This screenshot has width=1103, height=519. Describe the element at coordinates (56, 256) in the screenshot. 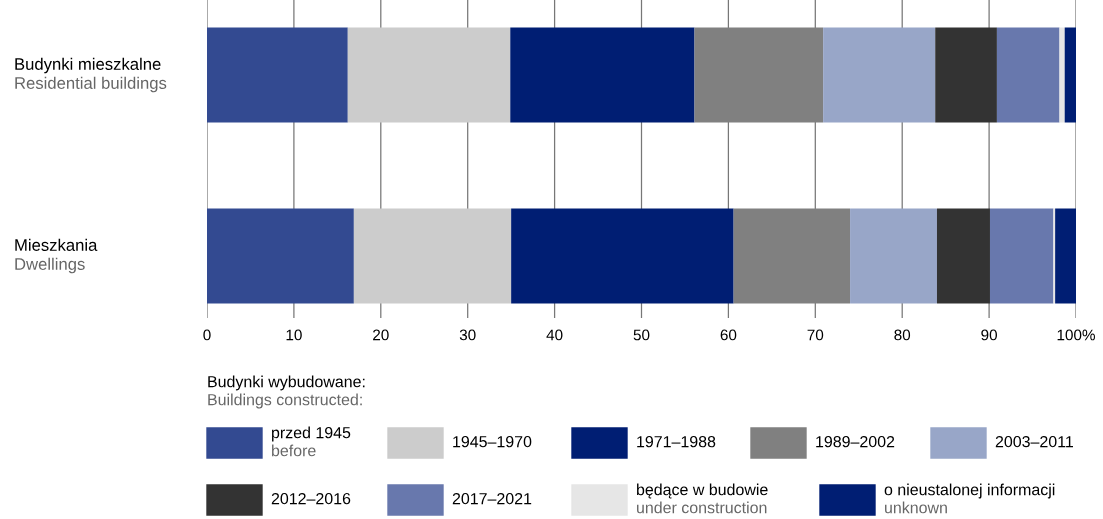

I see `y-tick-label: Mieszkania Dwellings` at that location.